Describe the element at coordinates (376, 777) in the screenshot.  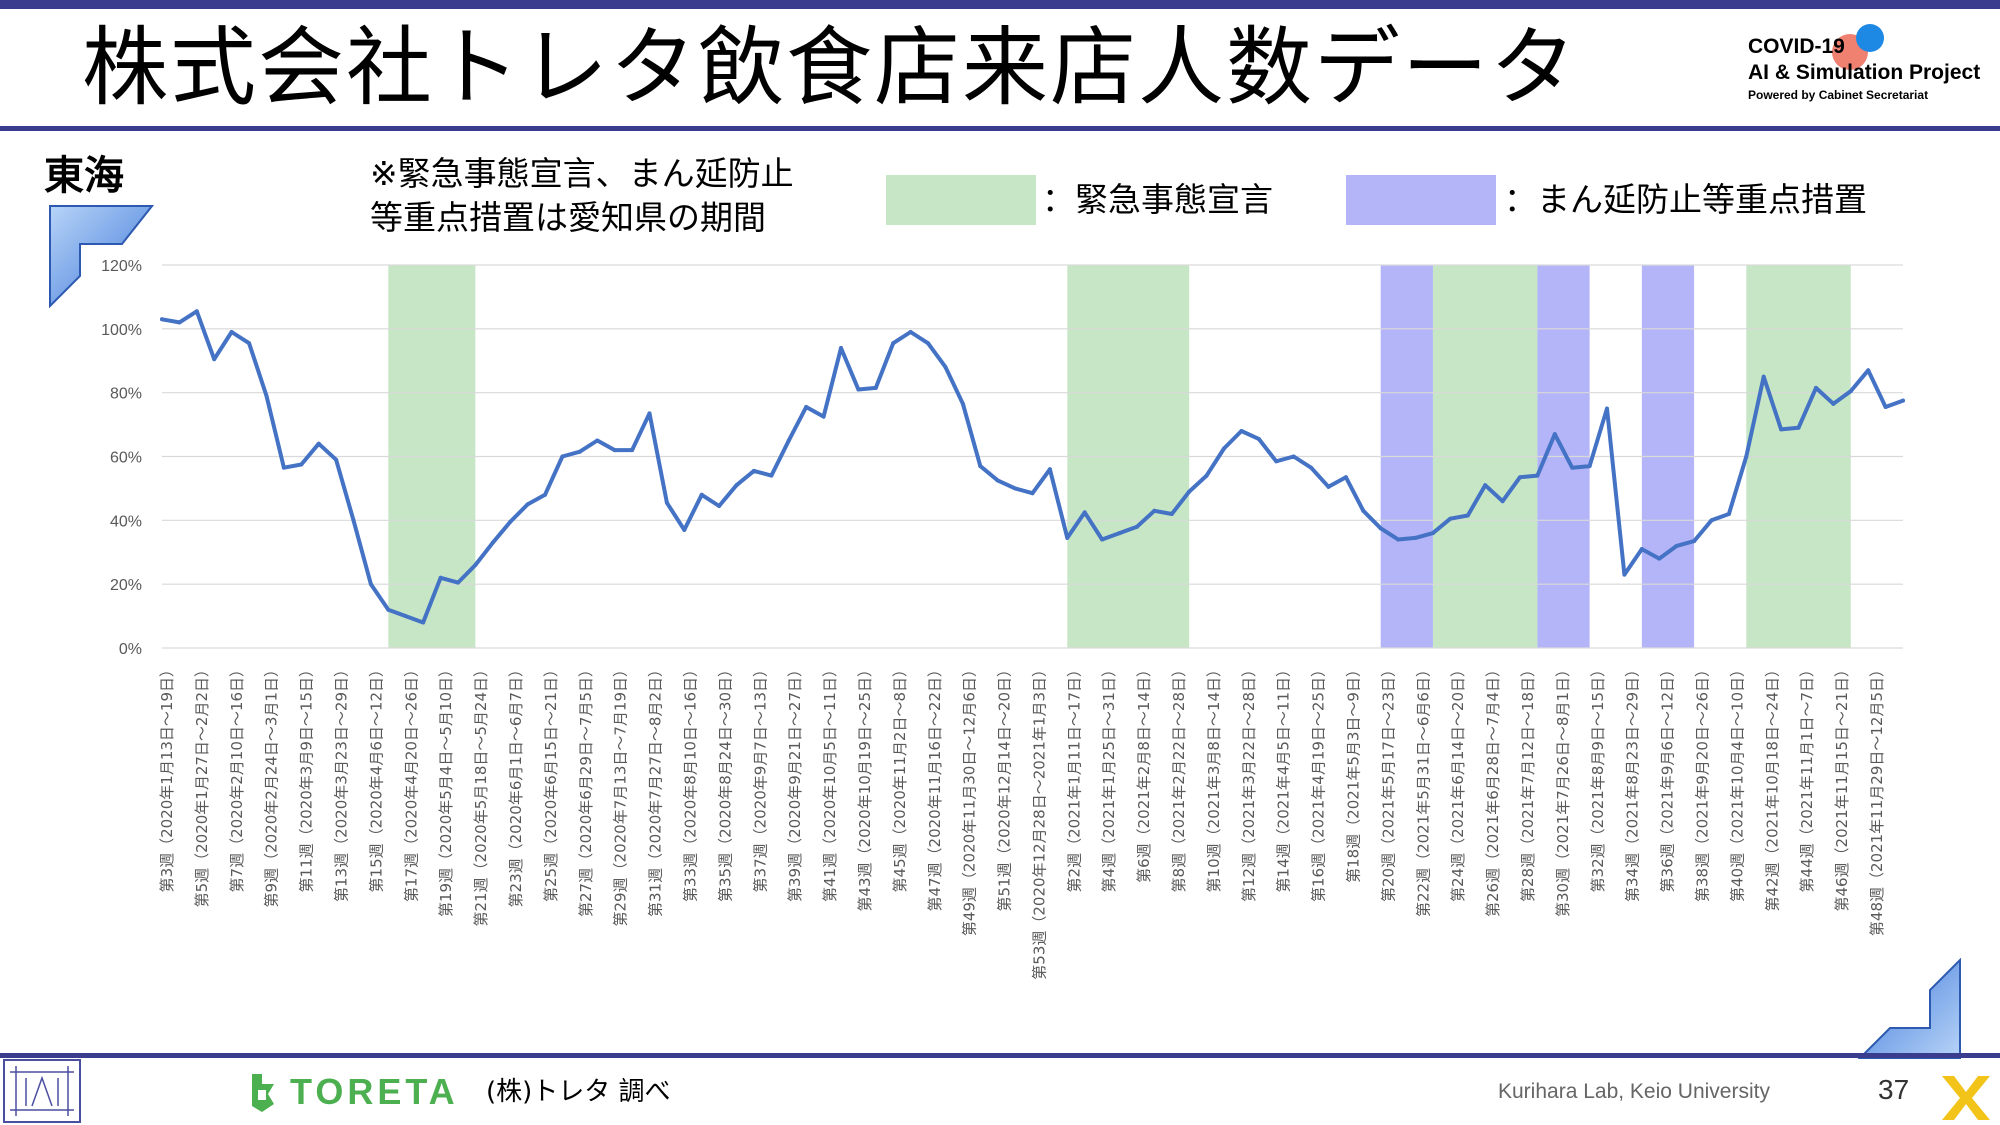
I see `x-tick-label: 第15週（2020年4月6日～12日）` at that location.